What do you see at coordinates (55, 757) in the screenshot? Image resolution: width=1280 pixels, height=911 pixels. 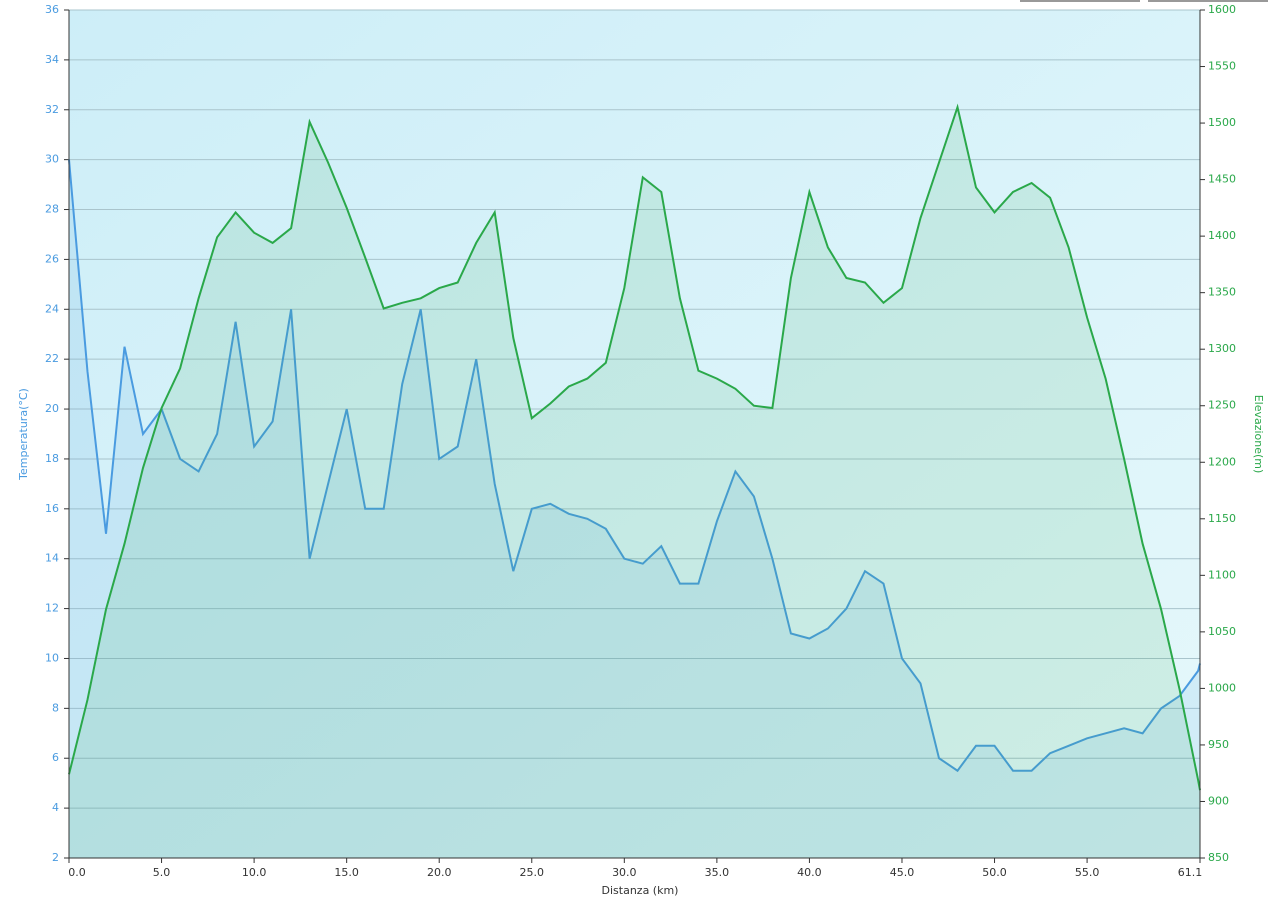 I see `y-tick-label: 6` at bounding box center [55, 757].